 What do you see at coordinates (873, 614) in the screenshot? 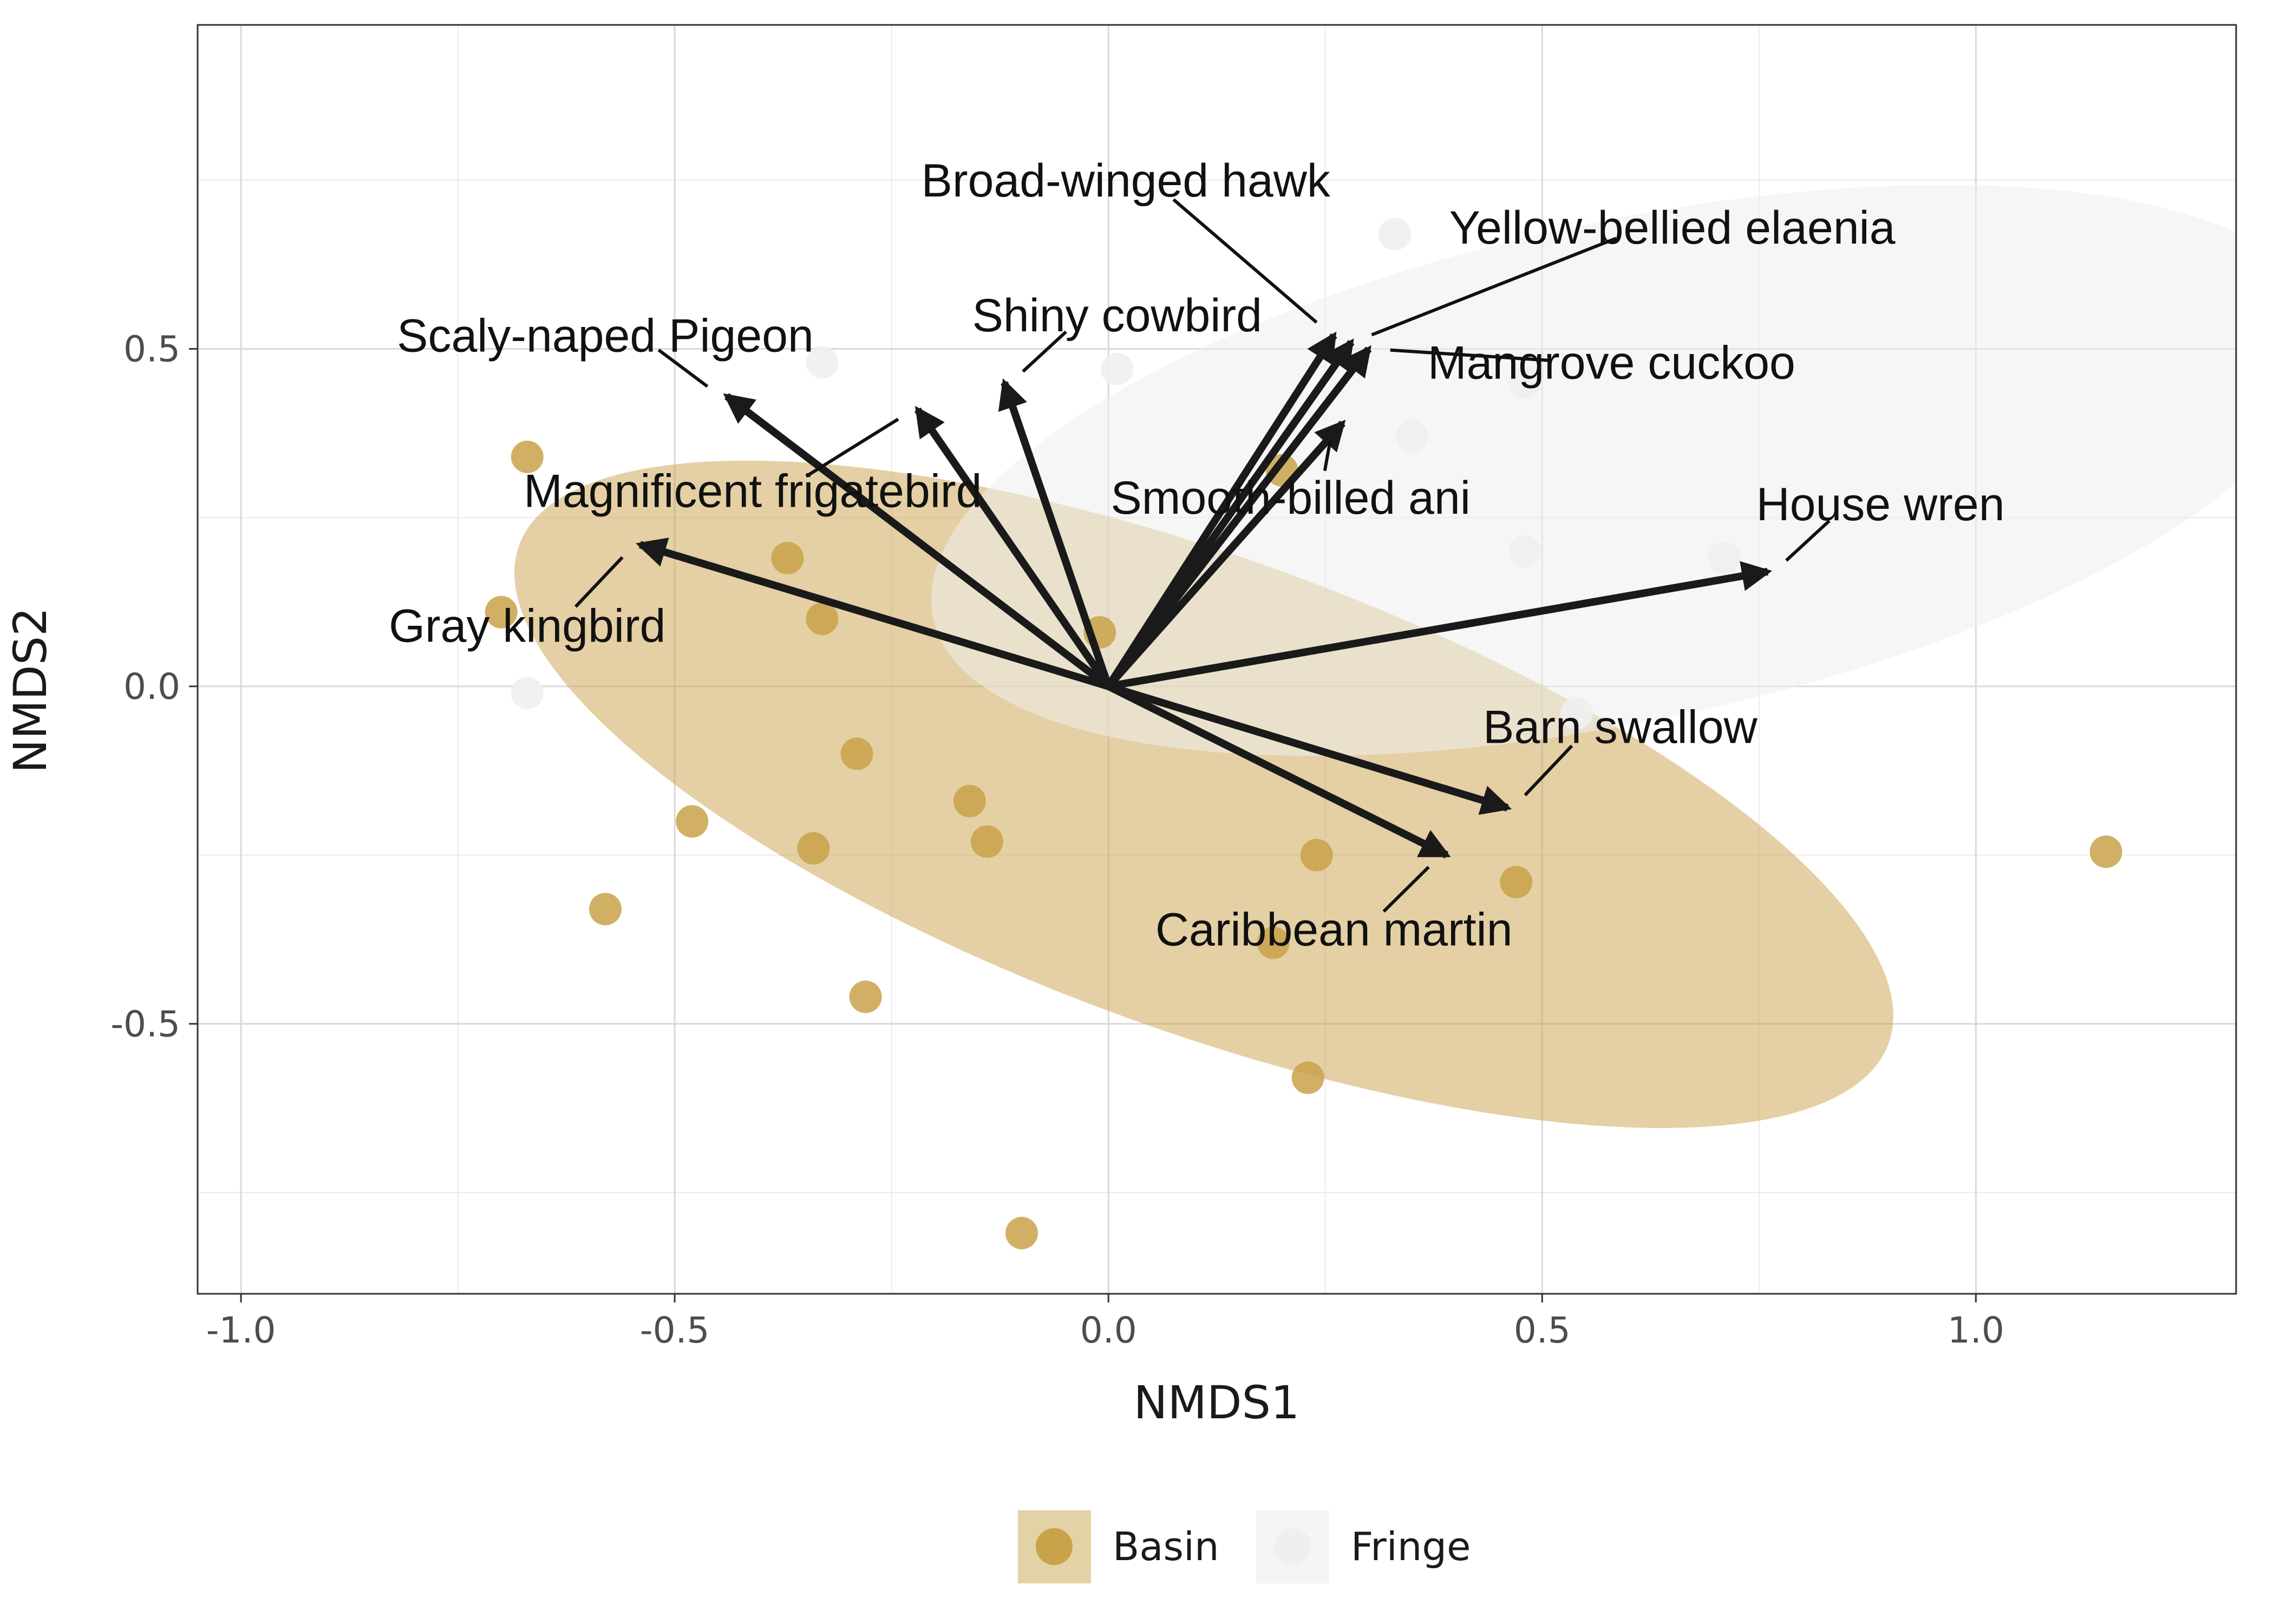
I see `vector-gray-kingbird` at bounding box center [873, 614].